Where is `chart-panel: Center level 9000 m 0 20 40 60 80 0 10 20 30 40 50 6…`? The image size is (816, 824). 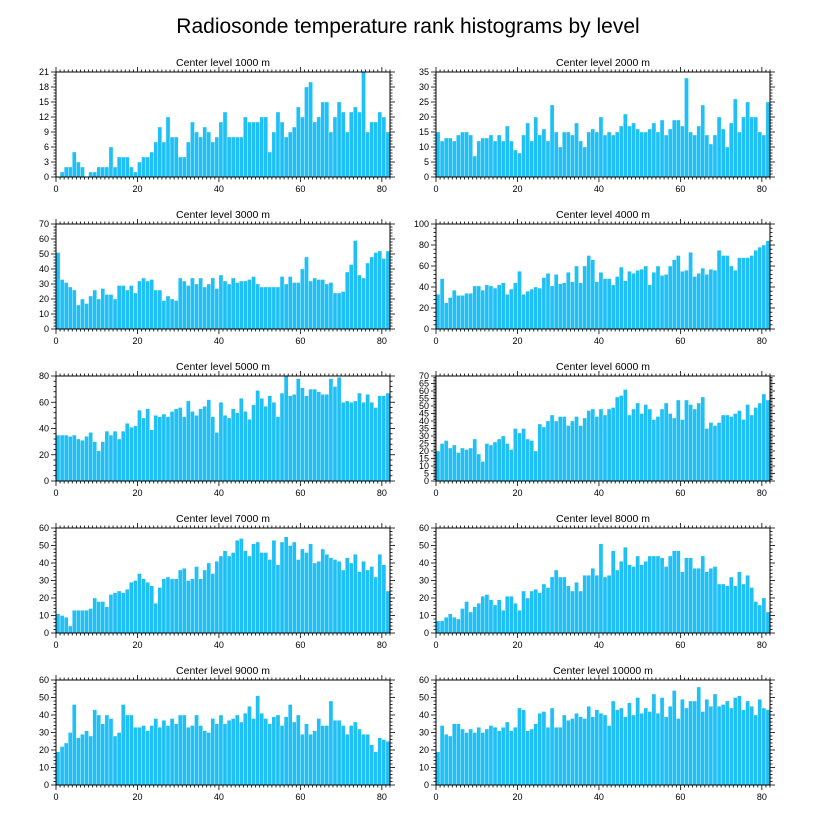 chart-panel: Center level 9000 m 0 20 40 60 80 0 10 20 30 40 50 6… is located at coordinates (217, 733).